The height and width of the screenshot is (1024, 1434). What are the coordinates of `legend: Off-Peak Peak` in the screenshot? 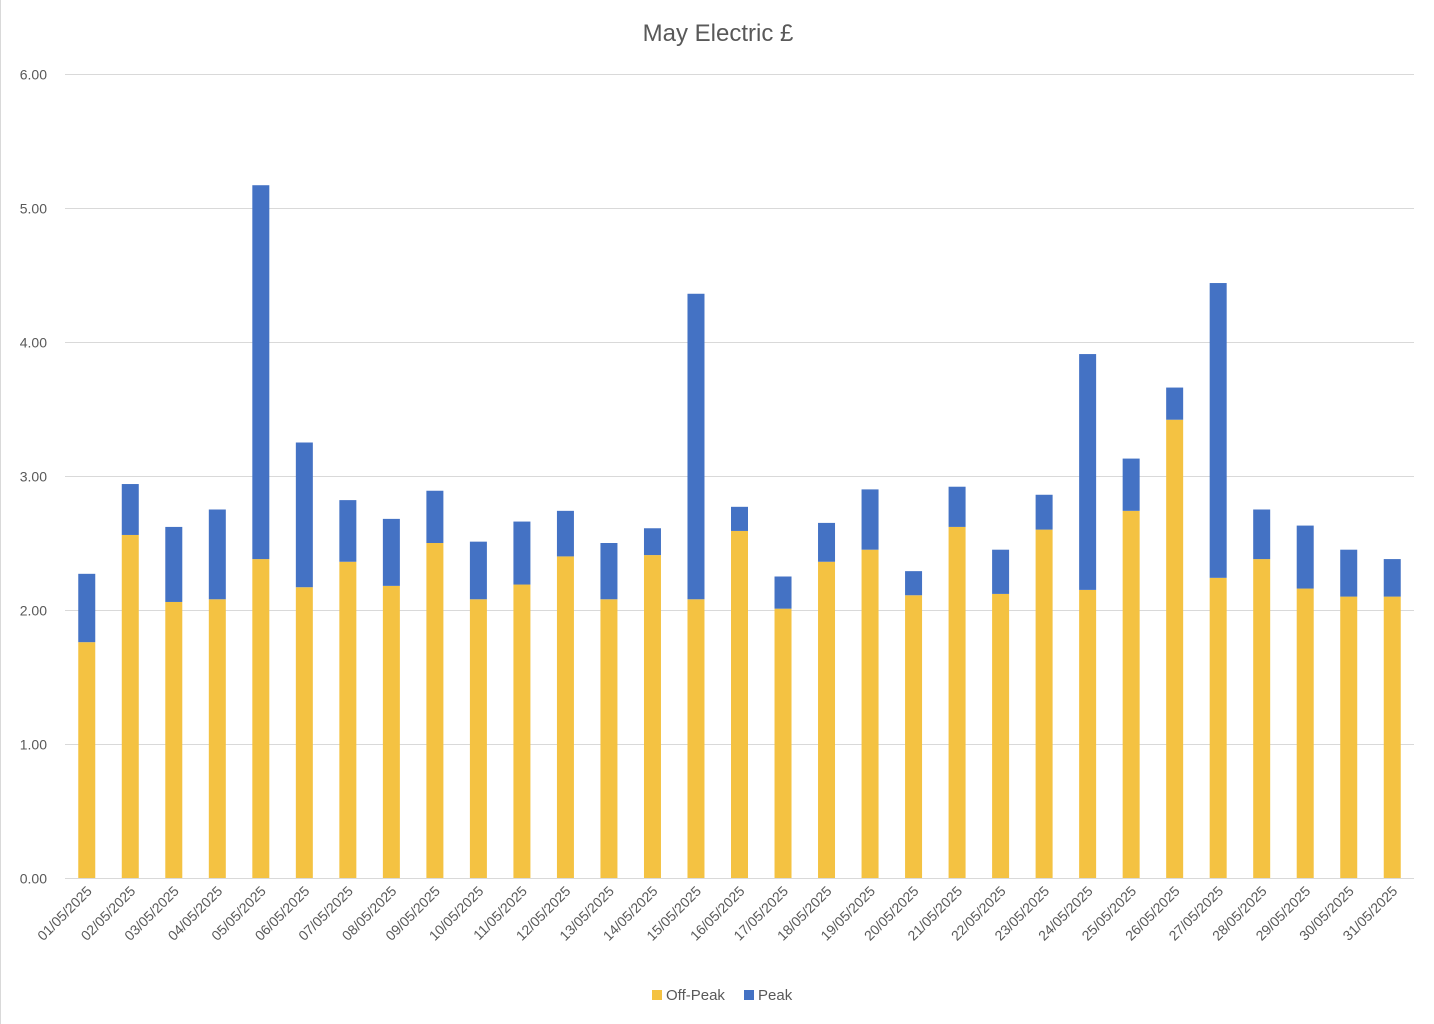 It's located at (722, 995).